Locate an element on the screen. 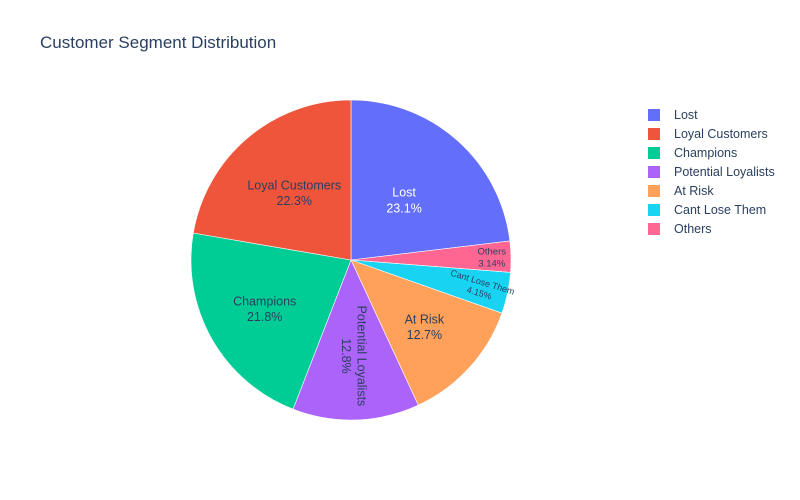 Image resolution: width=800 pixels, height=500 pixels. slice-label-name: Others is located at coordinates (492, 251).